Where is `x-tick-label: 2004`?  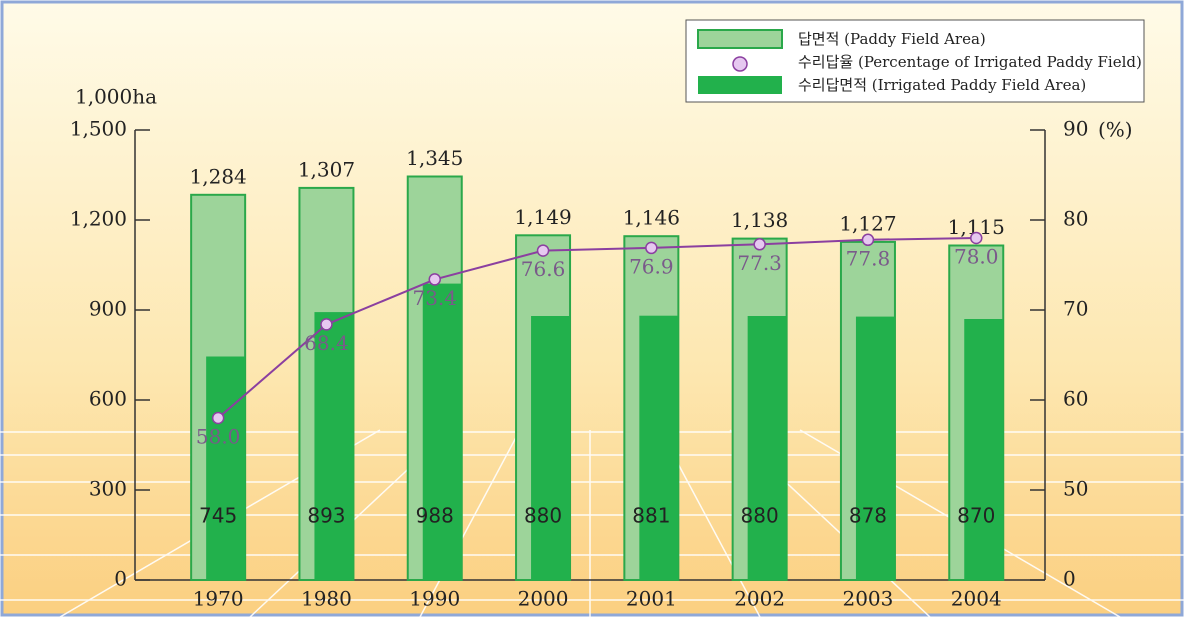 x-tick-label: 2004 is located at coordinates (976, 599).